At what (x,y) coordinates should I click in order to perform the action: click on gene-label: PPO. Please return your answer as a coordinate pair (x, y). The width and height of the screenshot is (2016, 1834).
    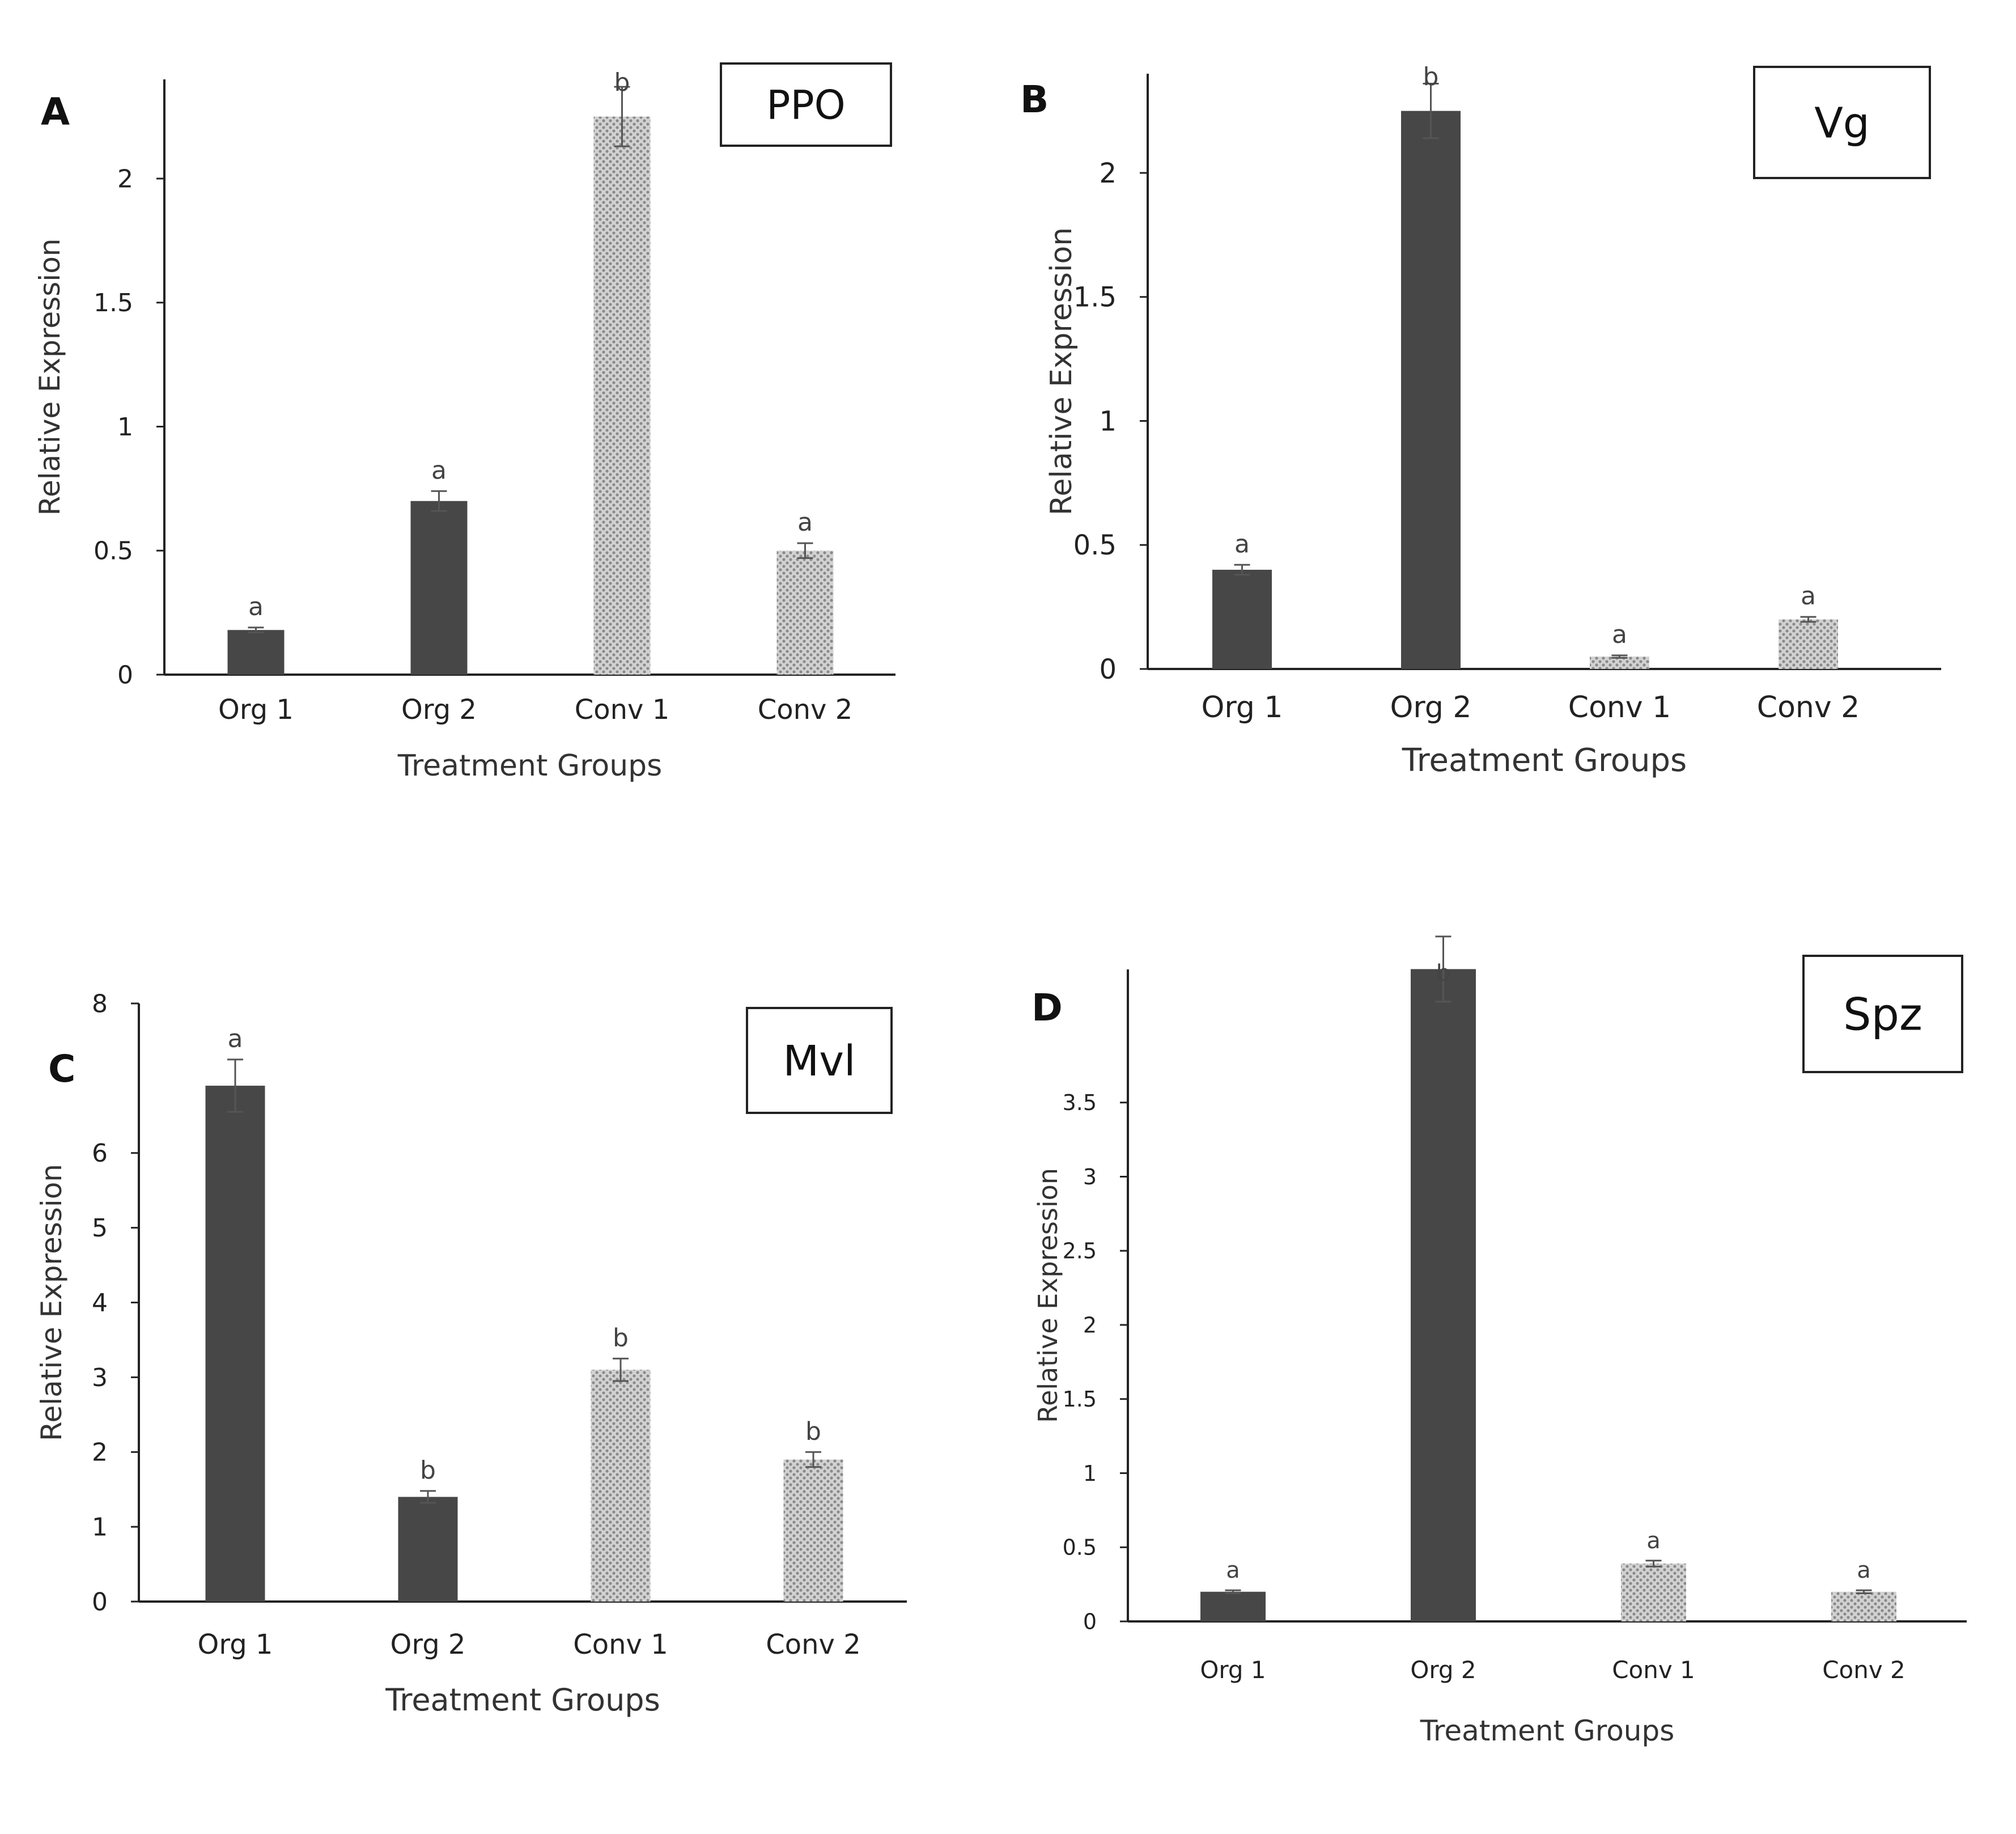
    Looking at the image, I should click on (806, 106).